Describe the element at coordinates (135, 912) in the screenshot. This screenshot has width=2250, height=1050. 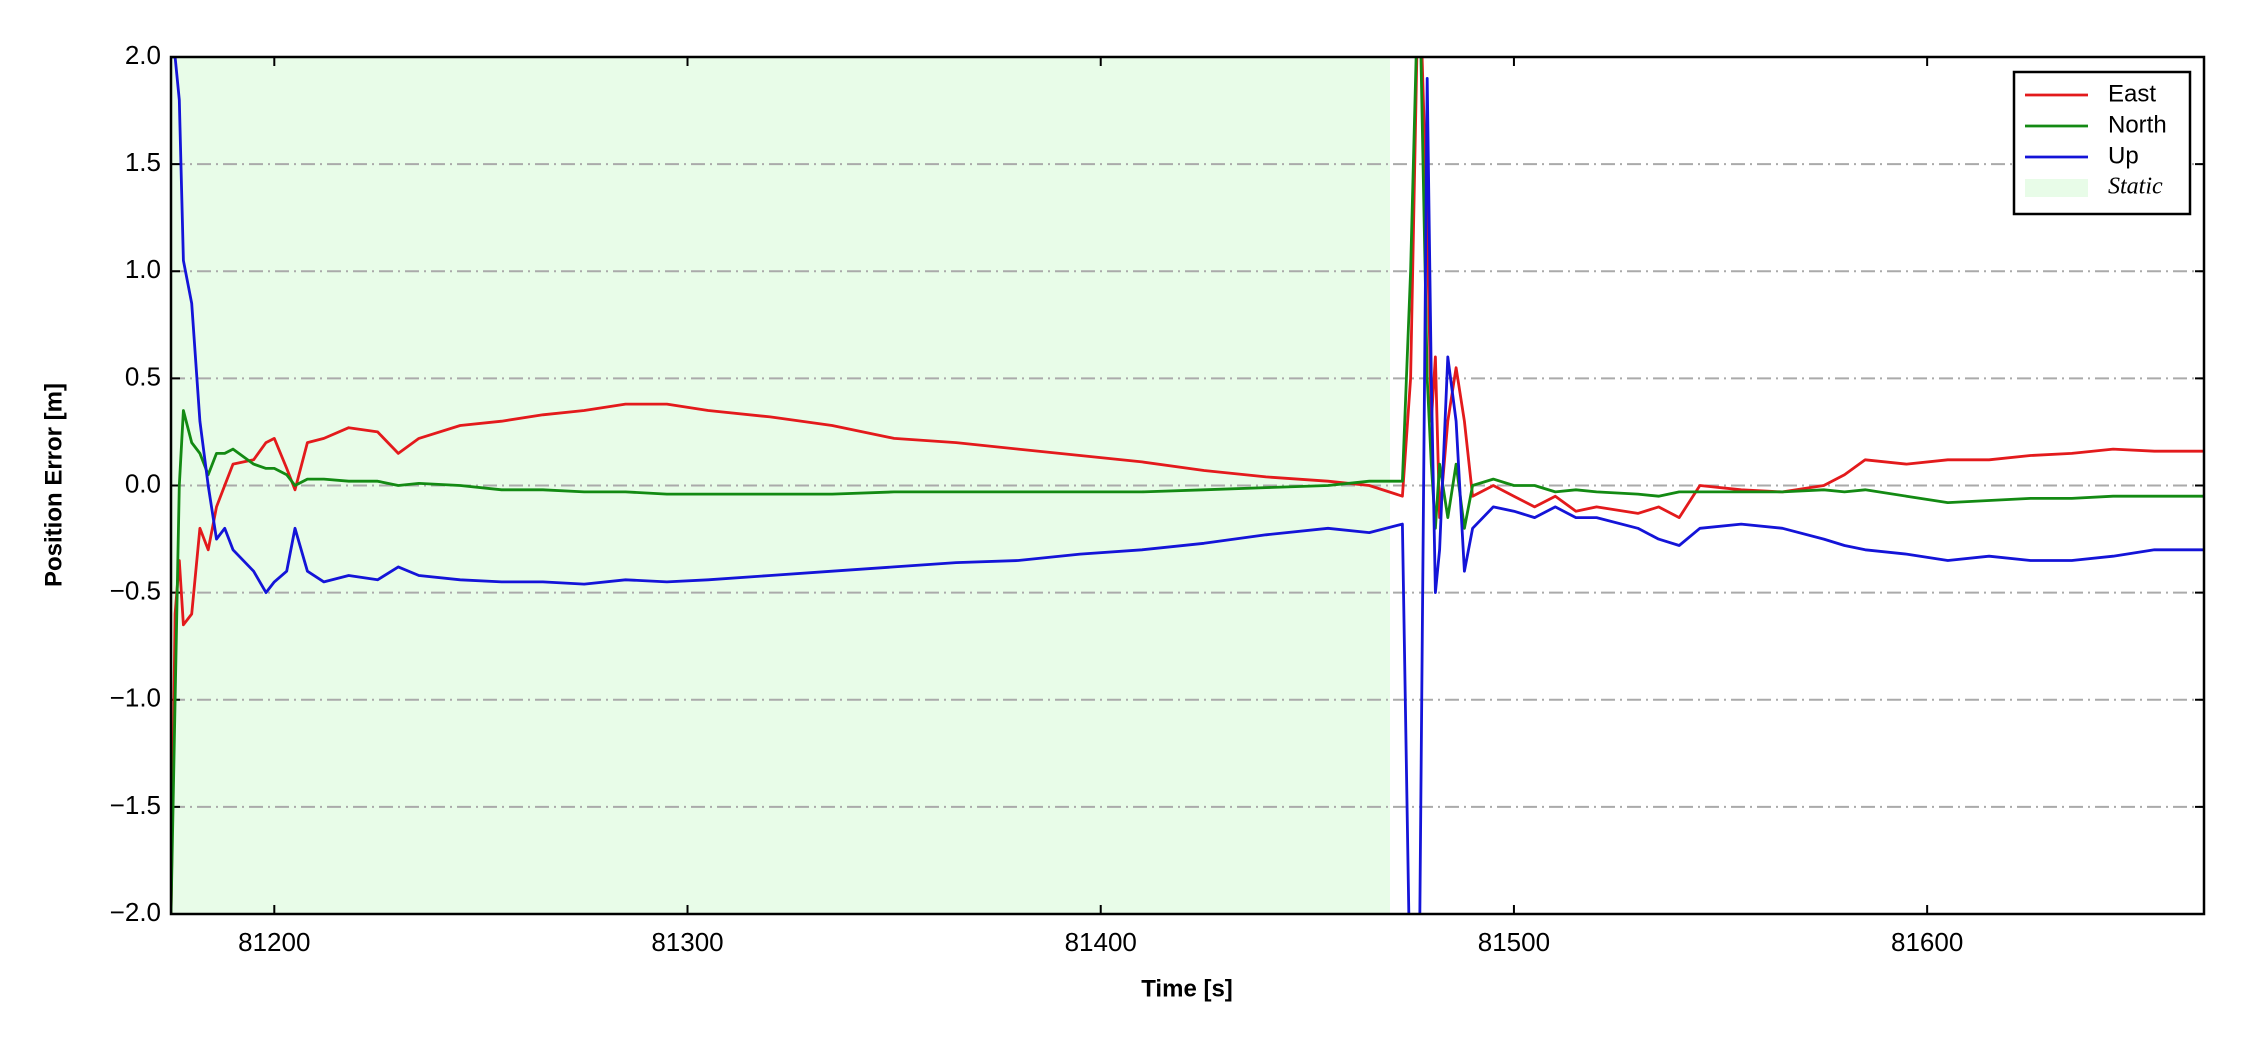
I see `y-tick-label: −2.0` at that location.